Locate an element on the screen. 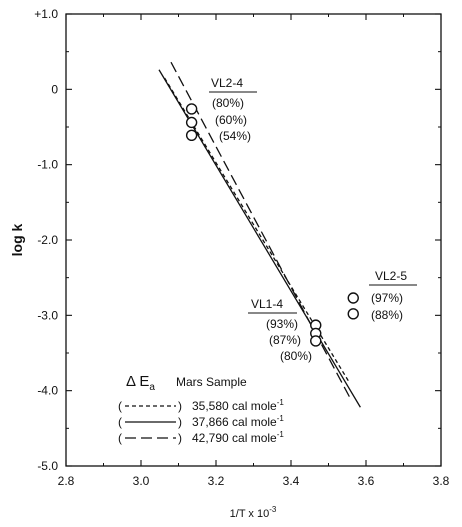 The height and width of the screenshot is (527, 462). legend-entry-label: 37,866 cal mole-1 is located at coordinates (238, 421).